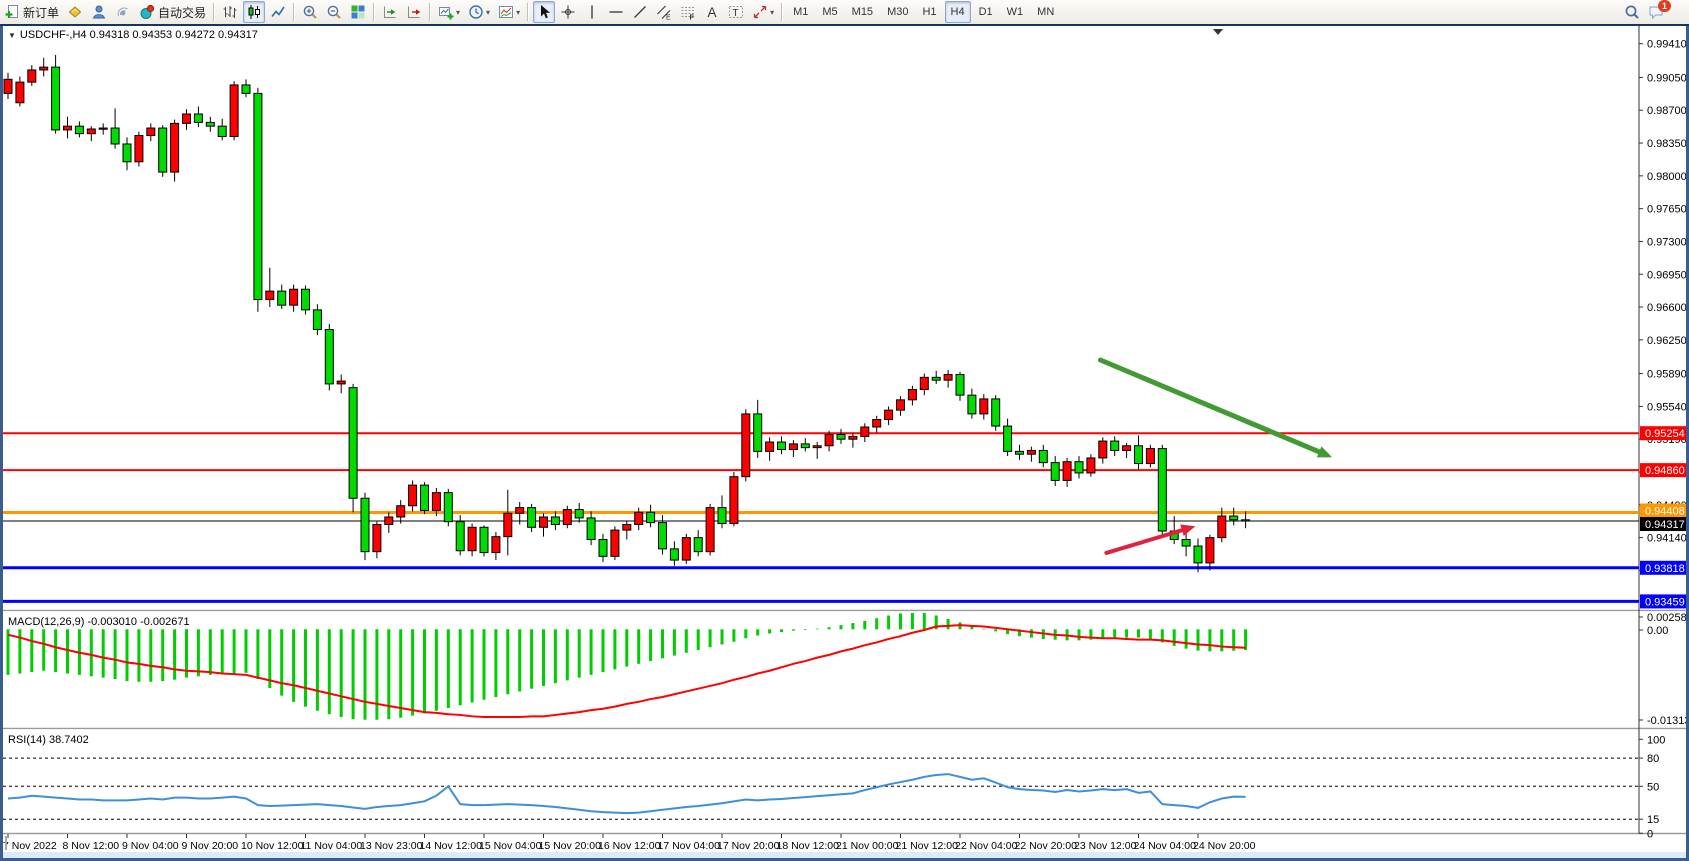  Describe the element at coordinates (629, 846) in the screenshot. I see `svg-text: 16 Nov 12:00` at that location.